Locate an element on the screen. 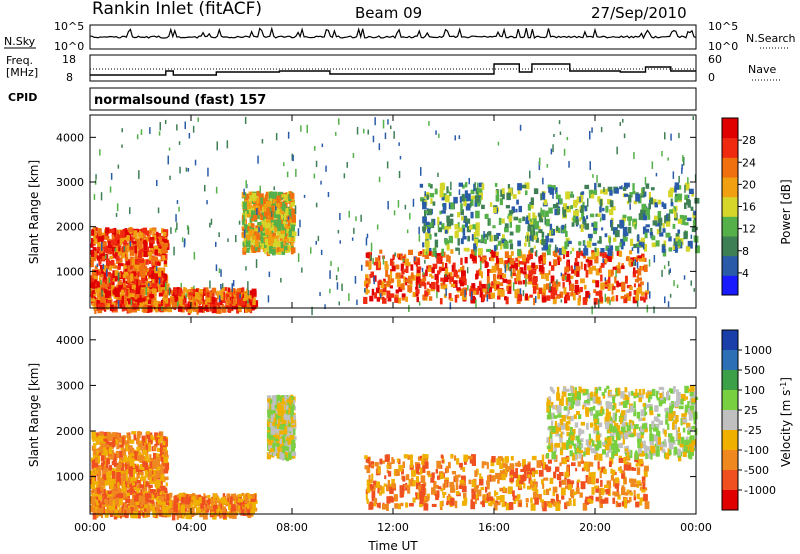 This screenshot has width=800, height=554. colorbar-tick-label: 12 is located at coordinates (749, 229).